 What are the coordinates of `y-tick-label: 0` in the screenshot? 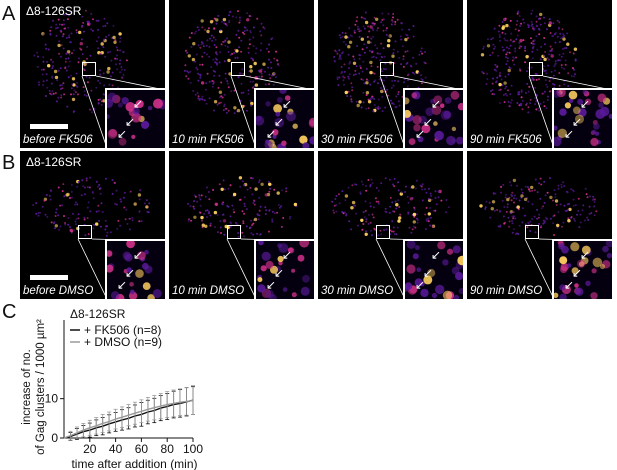 It's located at (54, 438).